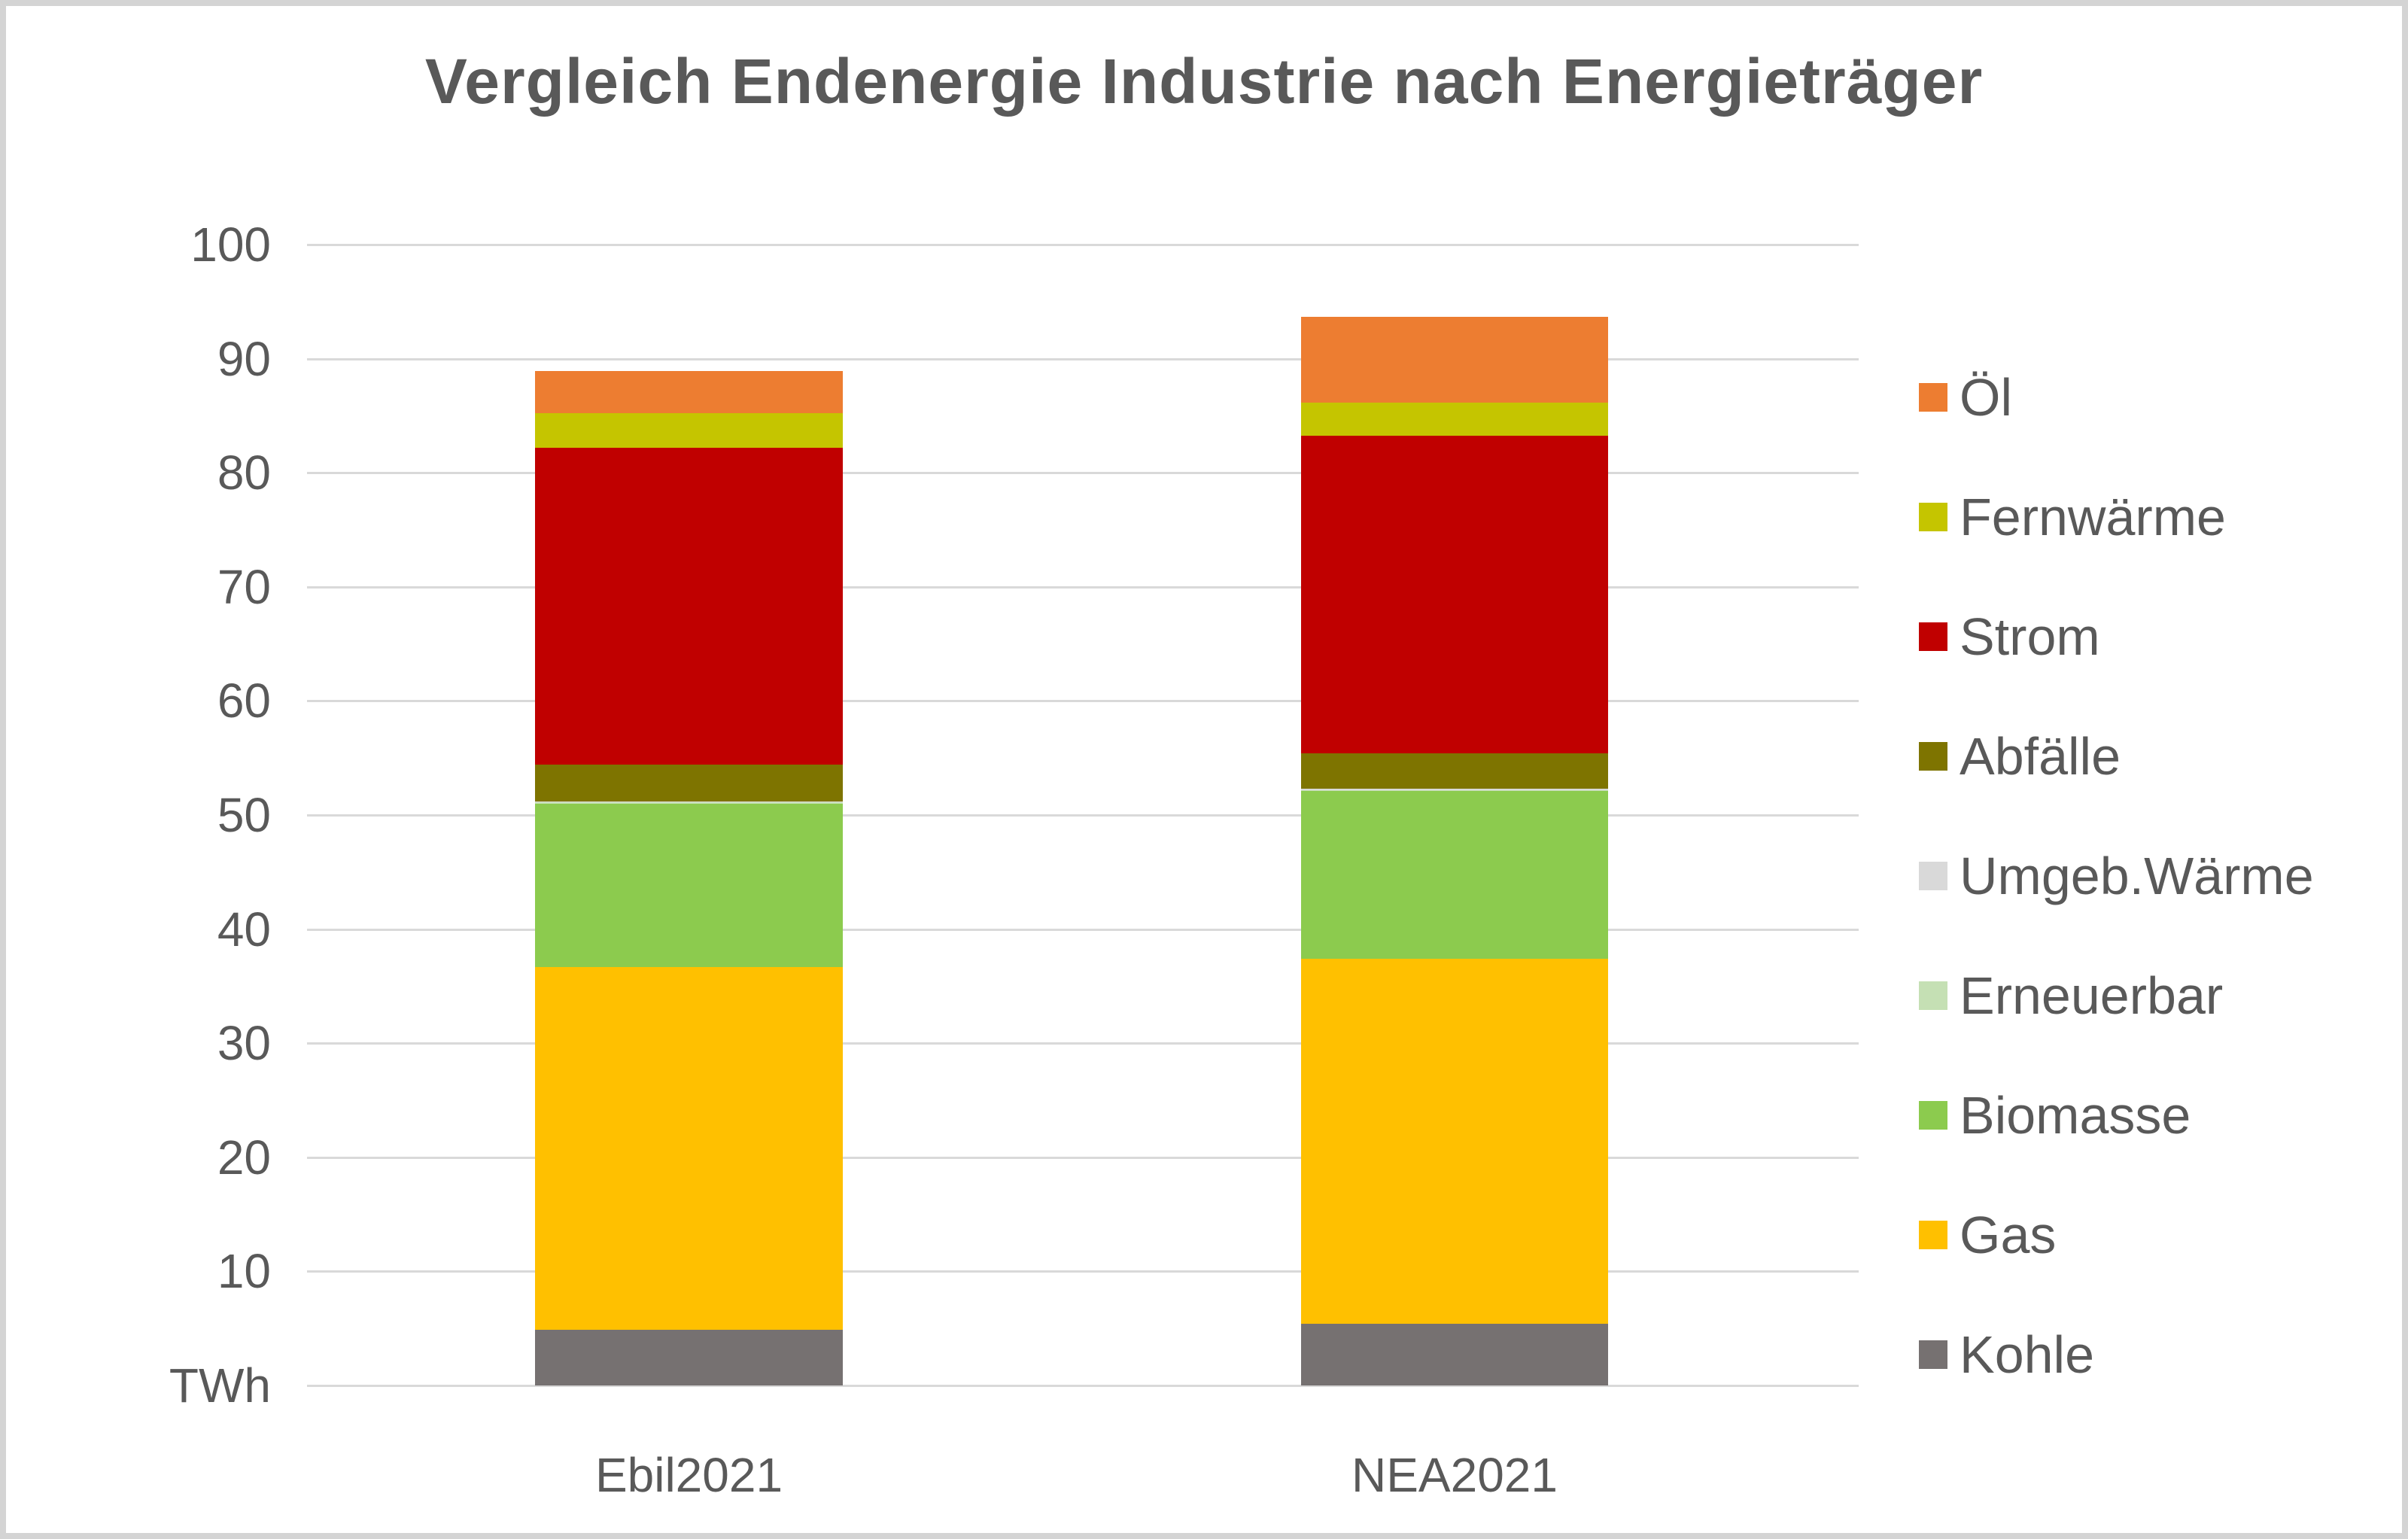 This screenshot has width=2408, height=1539. I want to click on legend-label: Biomasse, so click(2075, 1115).